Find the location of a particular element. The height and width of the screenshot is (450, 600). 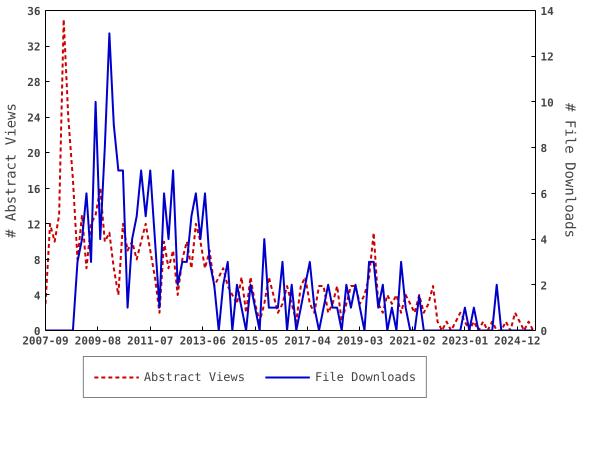

x-tick-label: 2009-08 is located at coordinates (98, 341).